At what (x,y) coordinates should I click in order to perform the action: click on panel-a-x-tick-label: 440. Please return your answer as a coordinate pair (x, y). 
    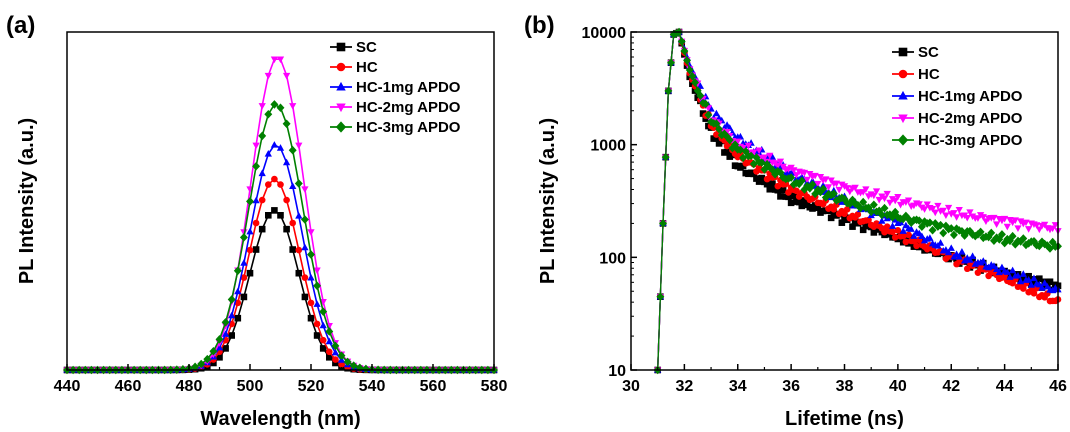
    Looking at the image, I should click on (67, 386).